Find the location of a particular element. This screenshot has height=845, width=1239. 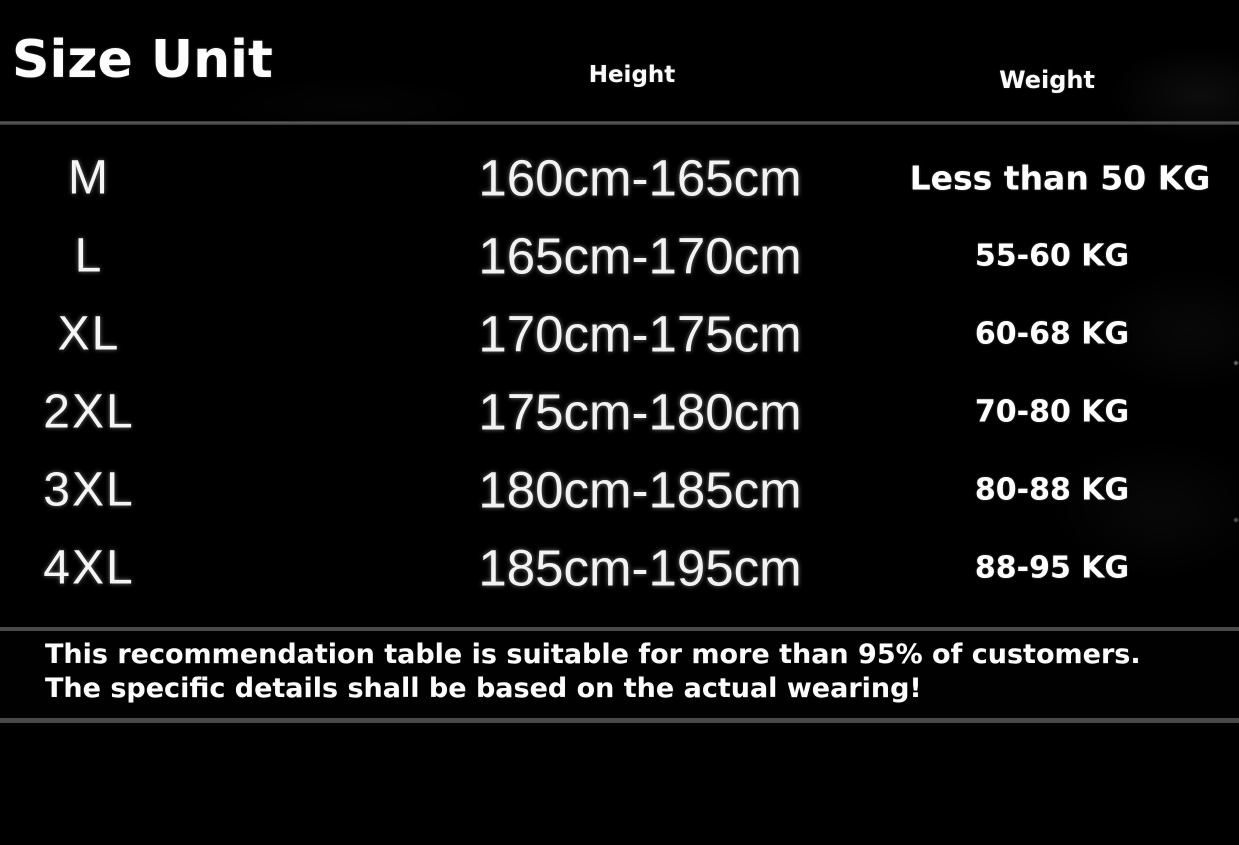

size-cell: 2XL is located at coordinates (89, 412).